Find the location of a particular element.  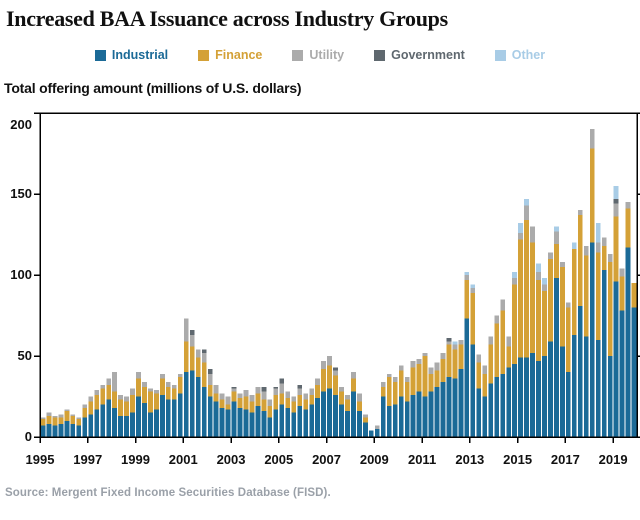

other-swatch-icon is located at coordinates (500, 55).